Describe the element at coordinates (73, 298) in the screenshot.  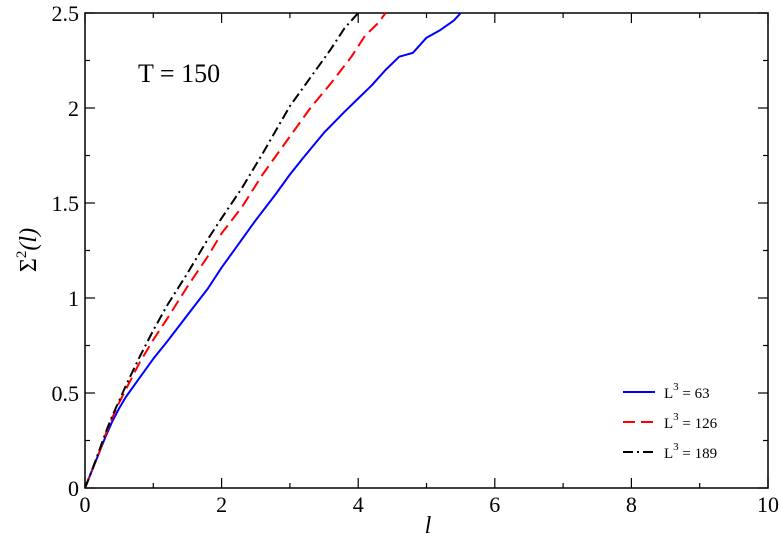
I see `y-tick-label: 1` at that location.